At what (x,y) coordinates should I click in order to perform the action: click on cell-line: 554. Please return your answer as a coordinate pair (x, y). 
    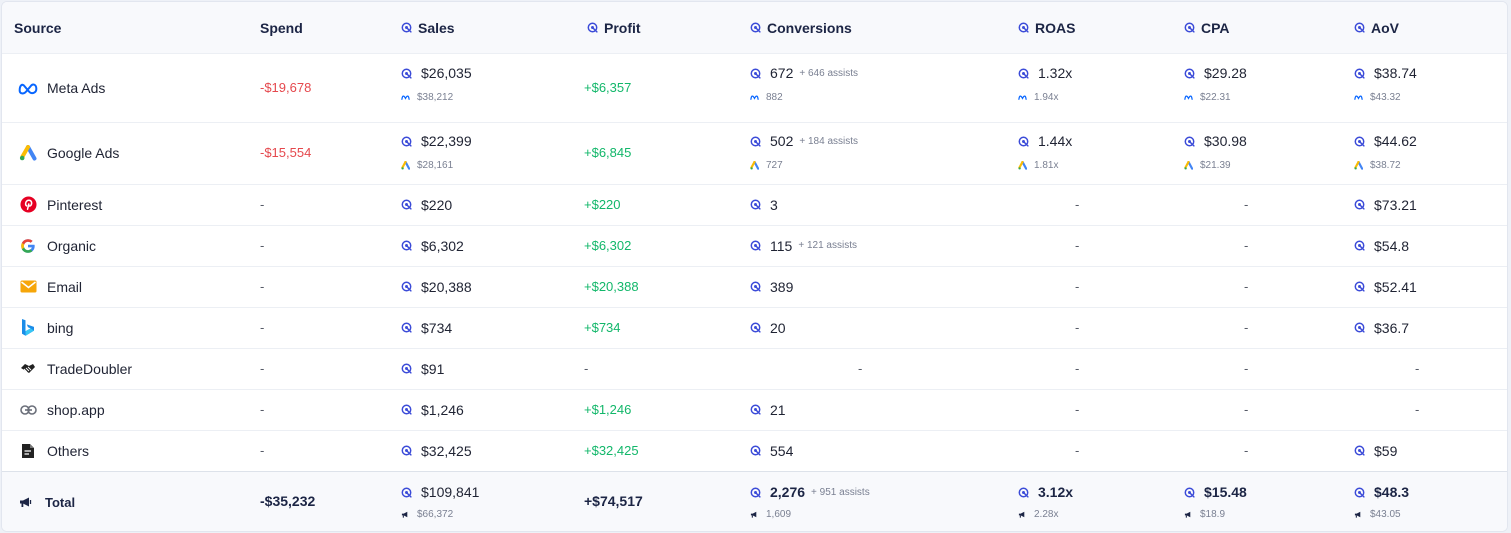
    Looking at the image, I should click on (771, 451).